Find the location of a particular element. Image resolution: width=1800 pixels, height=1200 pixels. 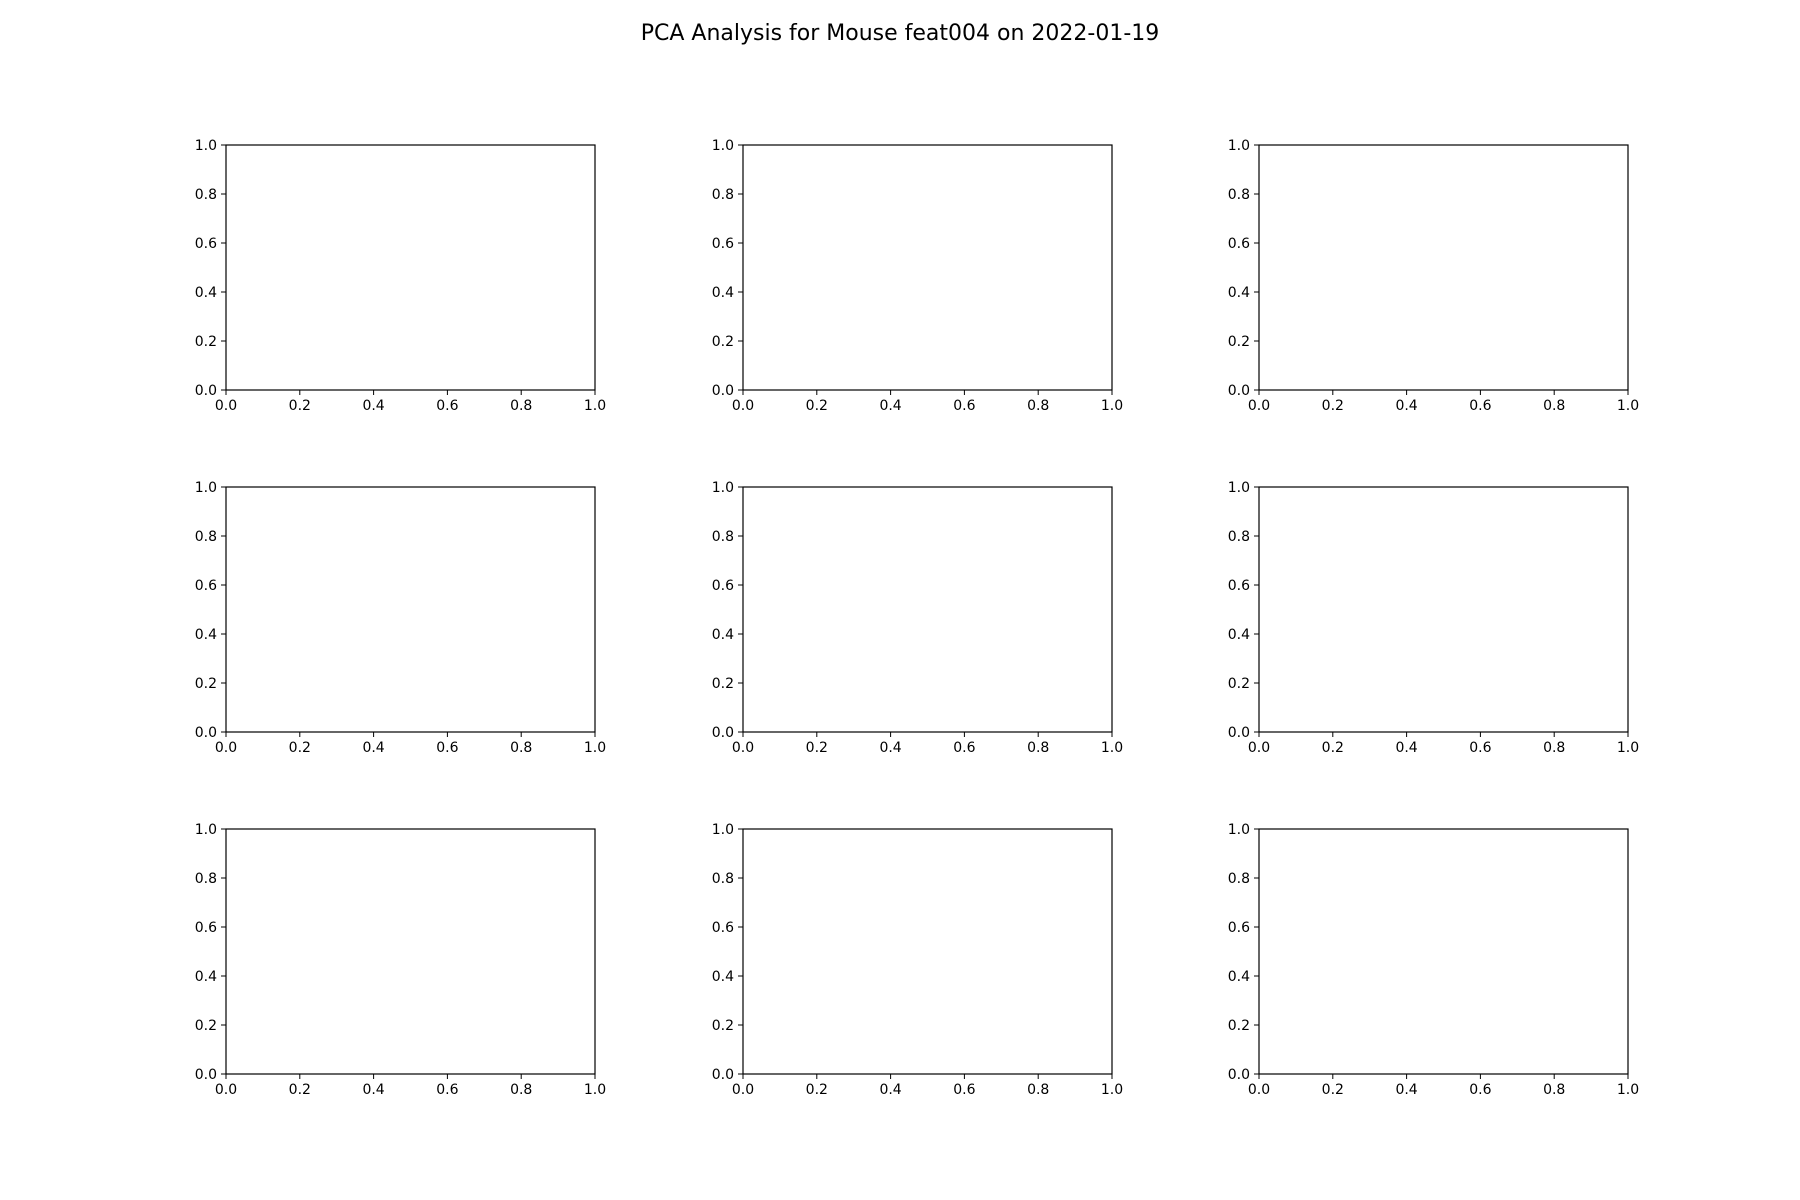

subplot-8: 0.0 0.2 0.4 0.6 0.8 1.0 0.0 0.2 0.4 0.6 0.8 1.0 is located at coordinates (917, 960).